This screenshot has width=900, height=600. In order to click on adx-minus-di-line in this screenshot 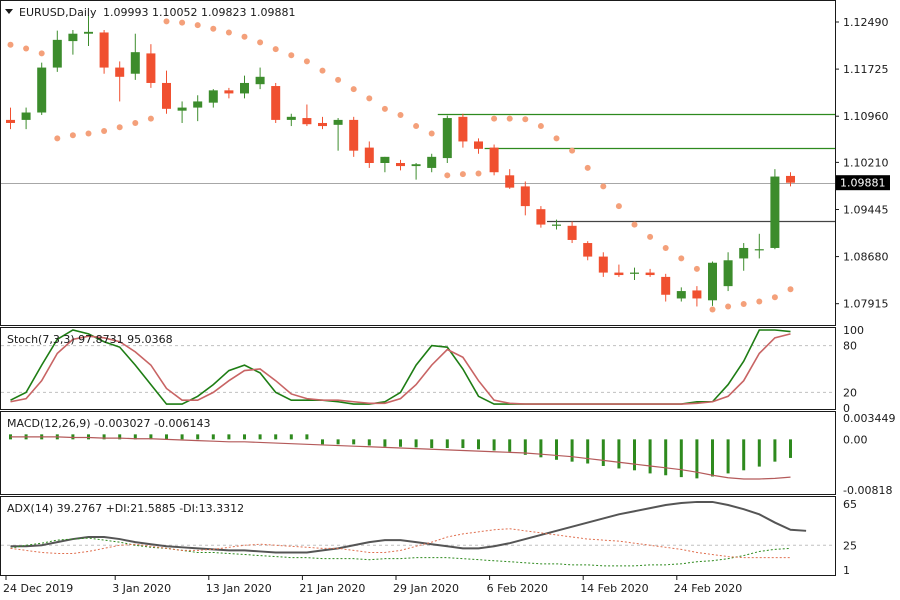, I will do `click(400, 543)`.